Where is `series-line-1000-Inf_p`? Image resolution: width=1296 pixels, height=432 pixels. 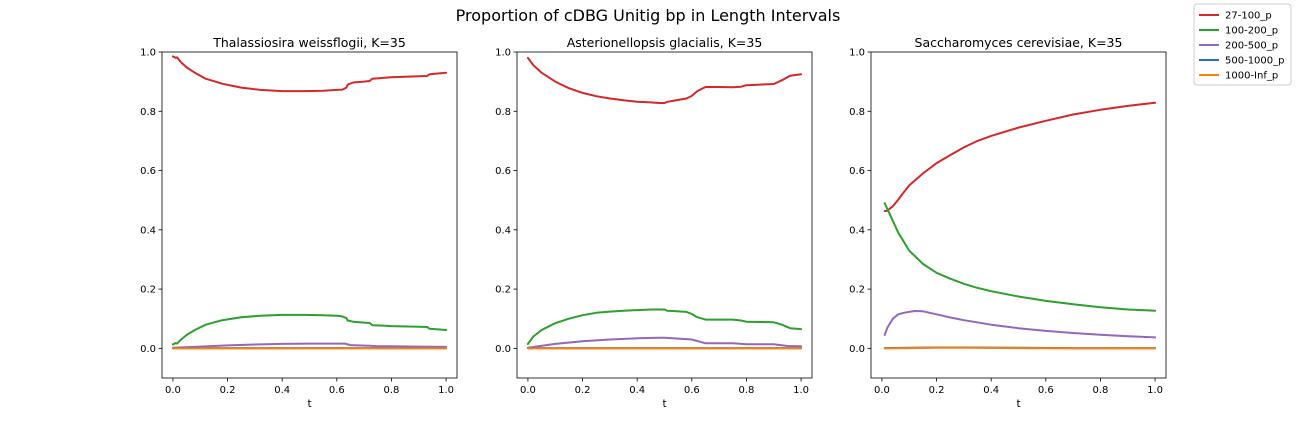
series-line-1000-Inf_p is located at coordinates (1020, 348).